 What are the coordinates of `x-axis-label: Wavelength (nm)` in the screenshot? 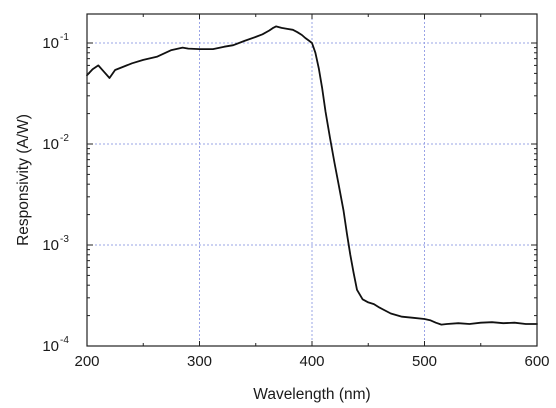 It's located at (311, 394).